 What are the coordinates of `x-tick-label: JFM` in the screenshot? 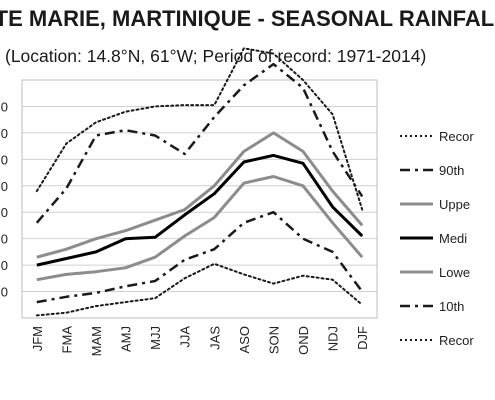 It's located at (37, 338).